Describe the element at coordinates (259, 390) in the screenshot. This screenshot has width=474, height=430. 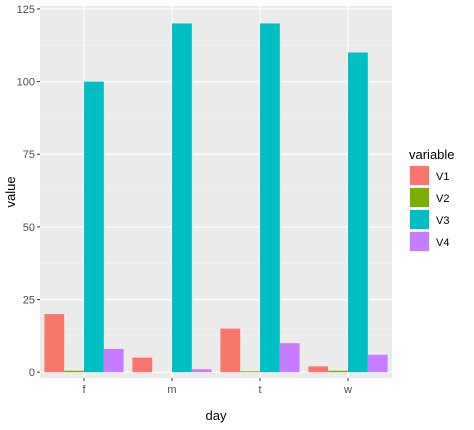
I see `x-tick-label: t` at that location.